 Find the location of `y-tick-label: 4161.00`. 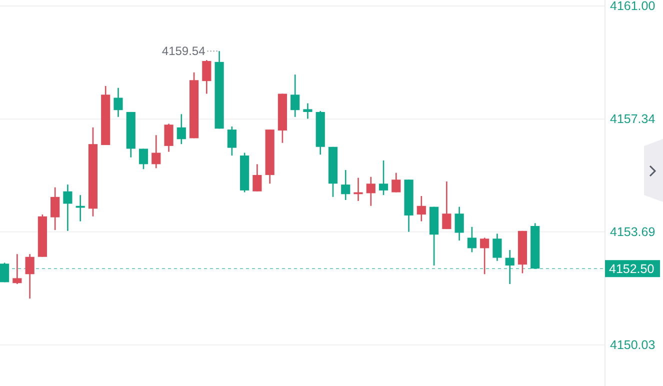

y-tick-label: 4161.00 is located at coordinates (633, 6).